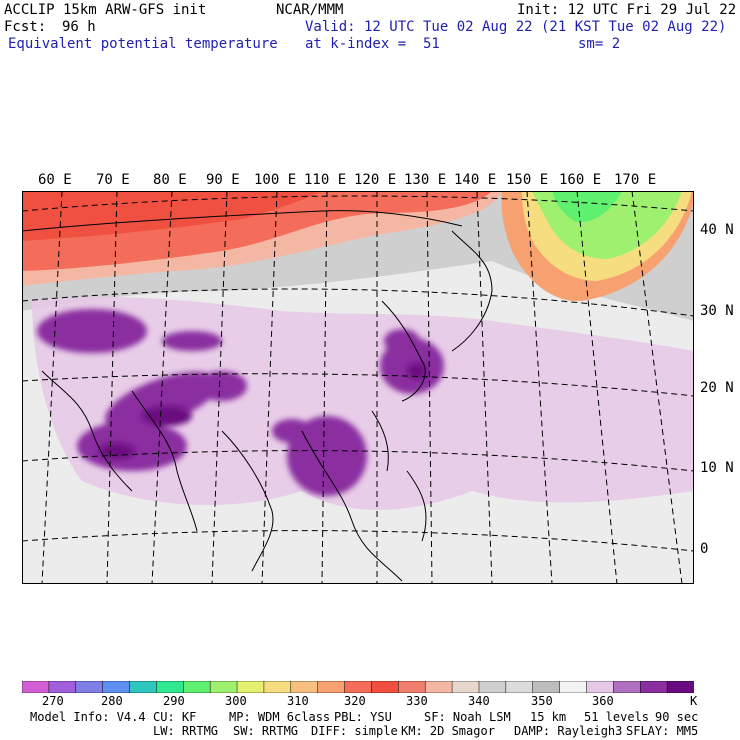  Describe the element at coordinates (479, 701) in the screenshot. I see `colorbar-label: 340` at that location.